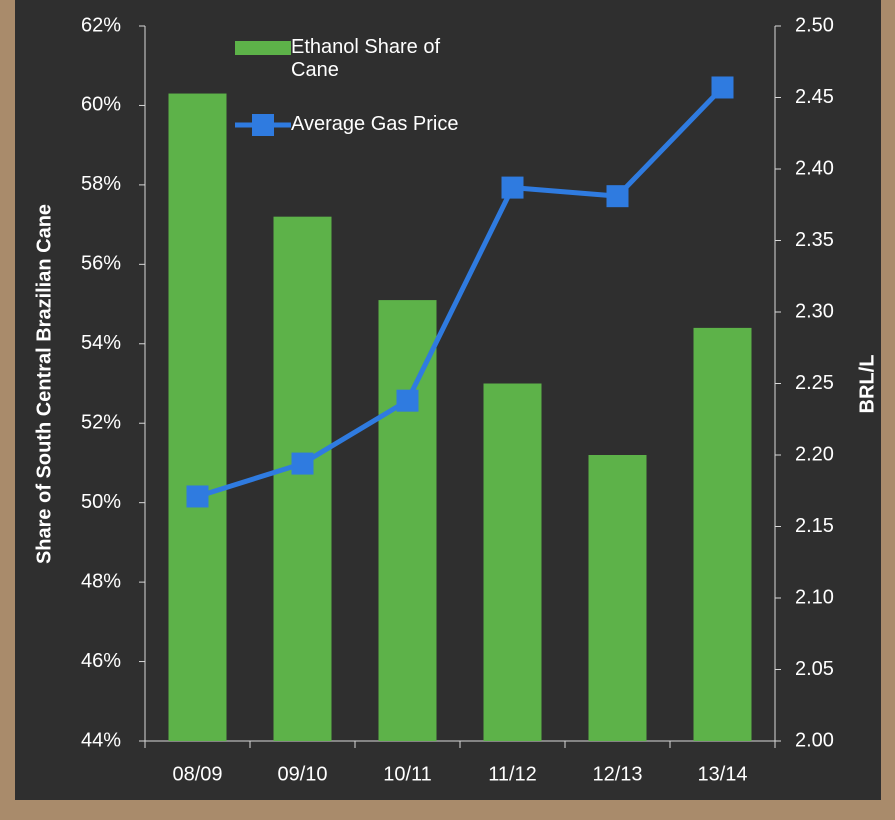 The image size is (895, 820). I want to click on y-tick-label: 60%, so click(101, 105).